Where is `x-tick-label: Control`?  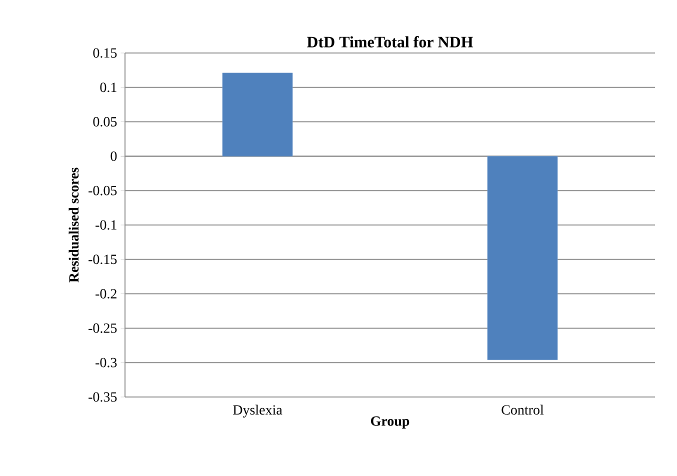
x-tick-label: Control is located at coordinates (523, 409).